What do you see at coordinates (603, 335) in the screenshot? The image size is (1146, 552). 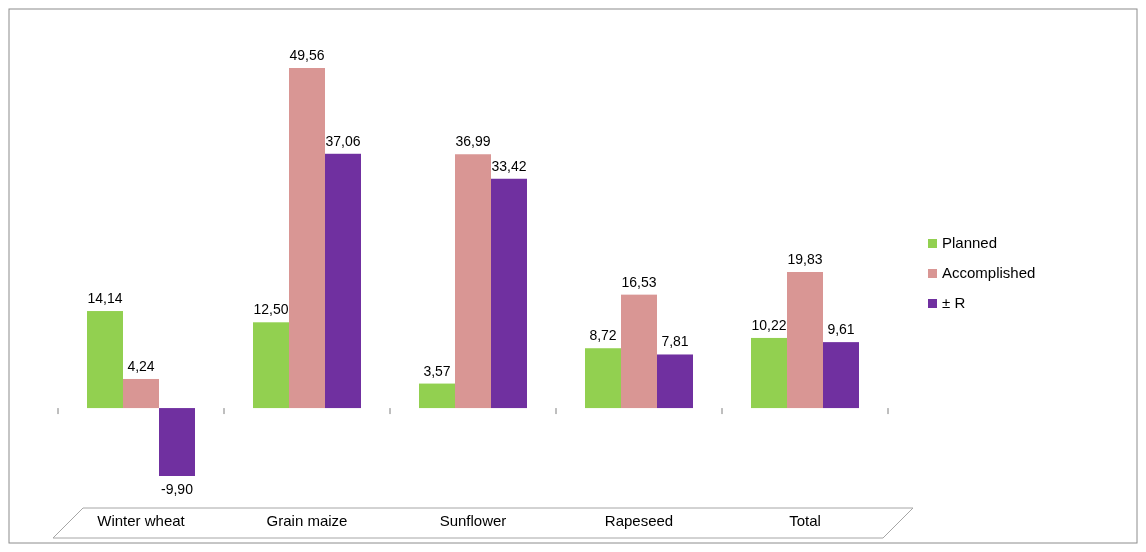 I see `data-label: 8,72` at bounding box center [603, 335].